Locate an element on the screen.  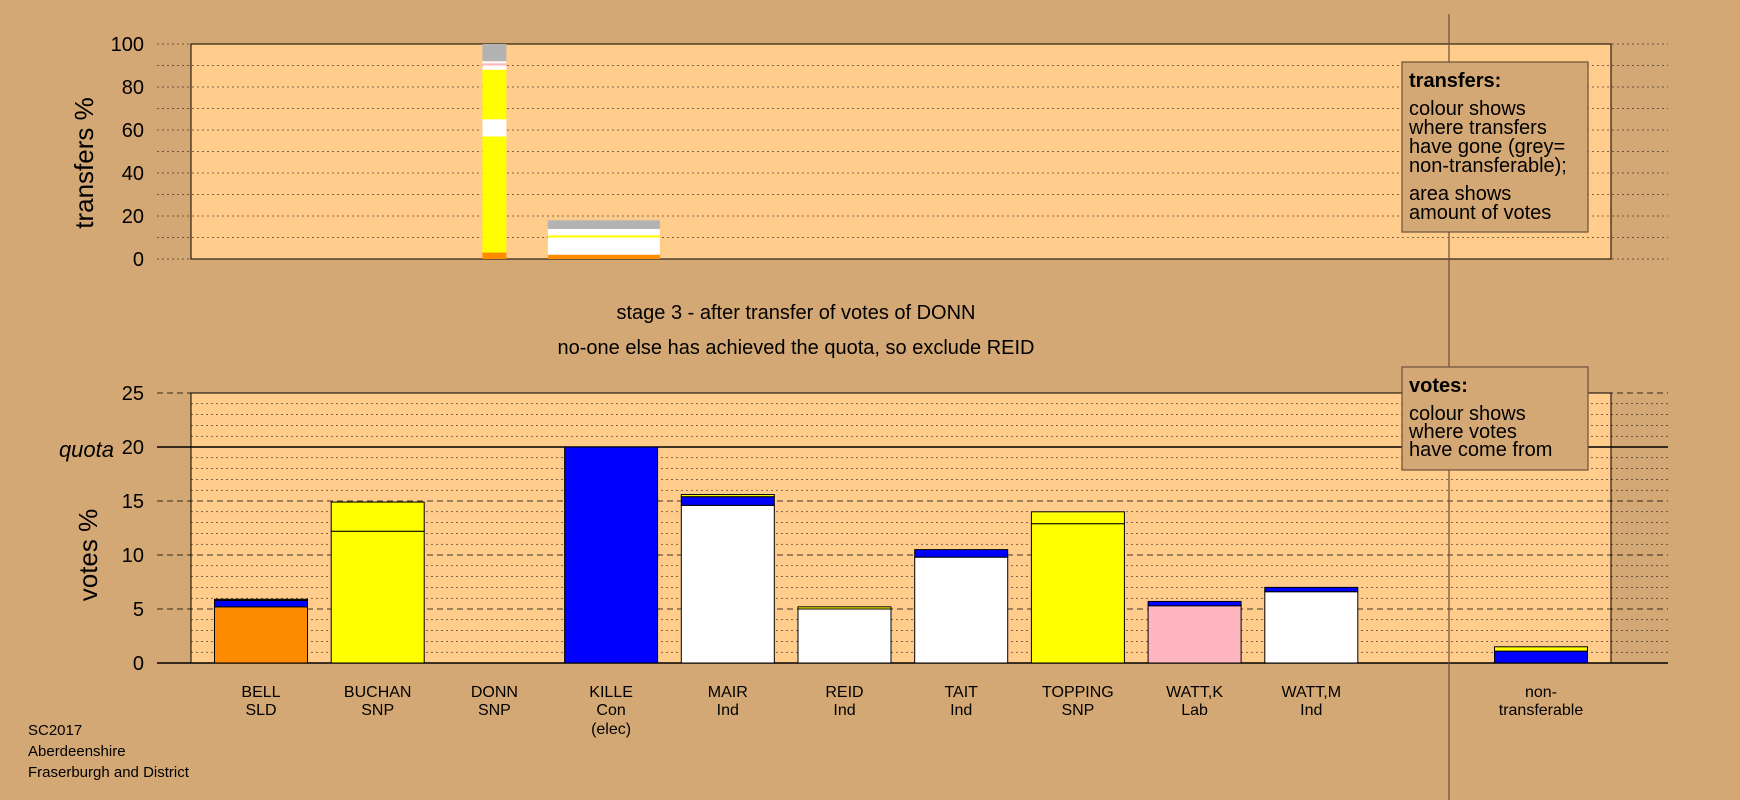
vote-segment-lab is located at coordinates (1194, 634).